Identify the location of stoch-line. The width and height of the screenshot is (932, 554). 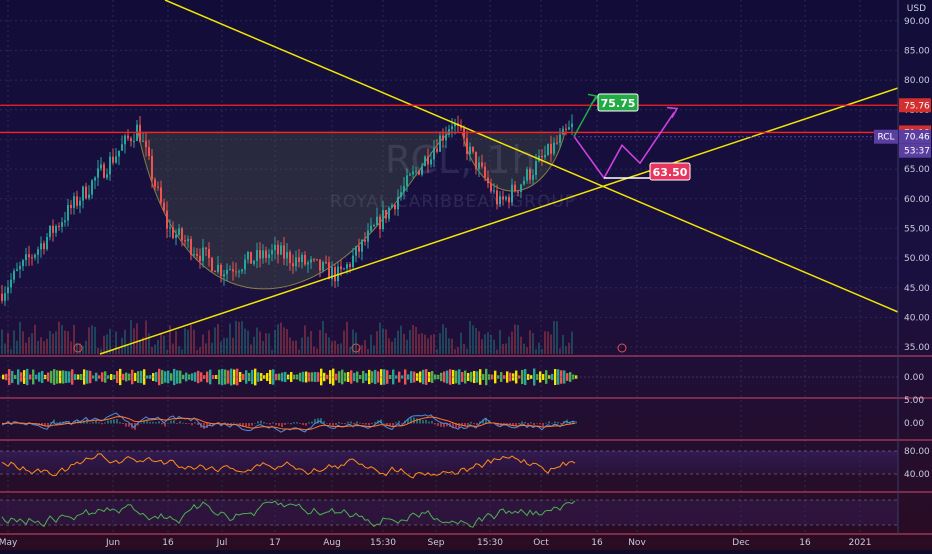
(288, 514).